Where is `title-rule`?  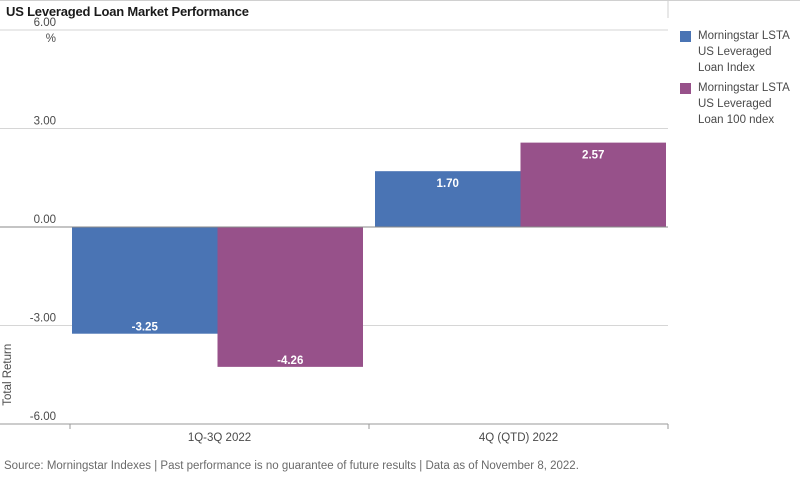 title-rule is located at coordinates (400, 0).